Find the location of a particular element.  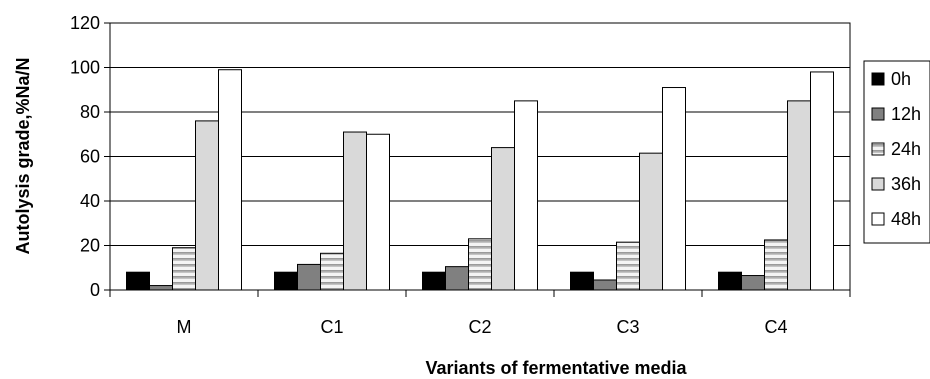

x-tick-labels: M C1 C2 C3 C4 is located at coordinates (482, 327).